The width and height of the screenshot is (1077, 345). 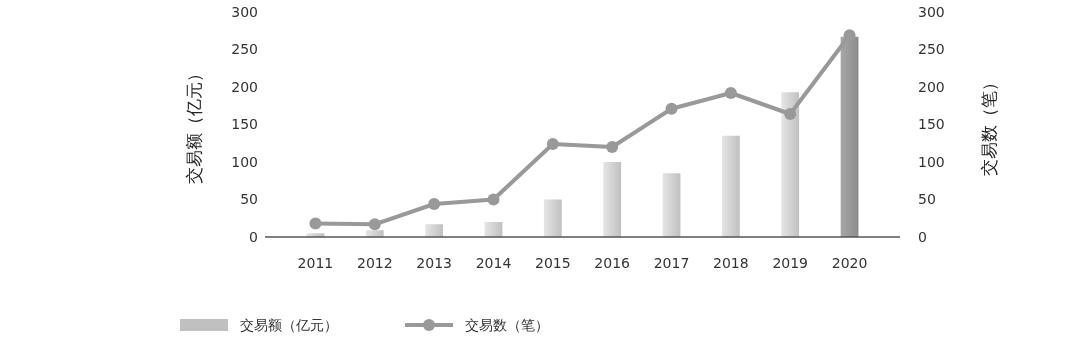 What do you see at coordinates (849, 263) in the screenshot?
I see `x-tick-label: 2020` at bounding box center [849, 263].